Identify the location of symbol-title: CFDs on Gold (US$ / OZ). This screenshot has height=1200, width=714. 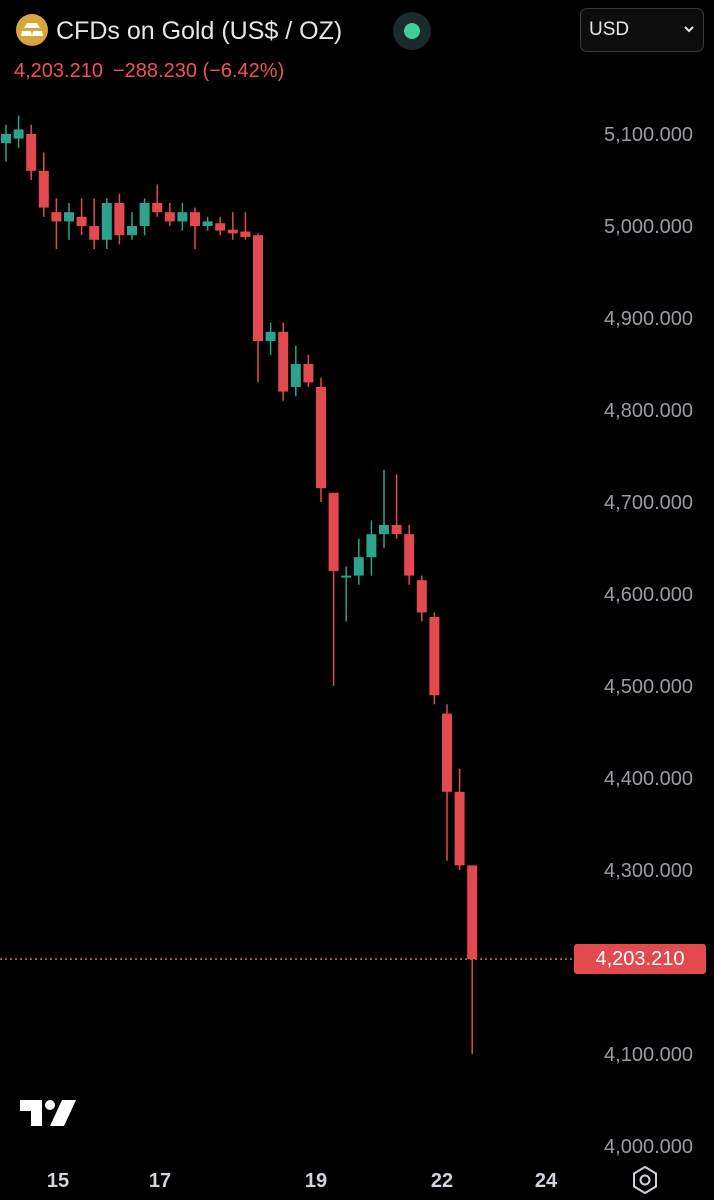
(199, 31).